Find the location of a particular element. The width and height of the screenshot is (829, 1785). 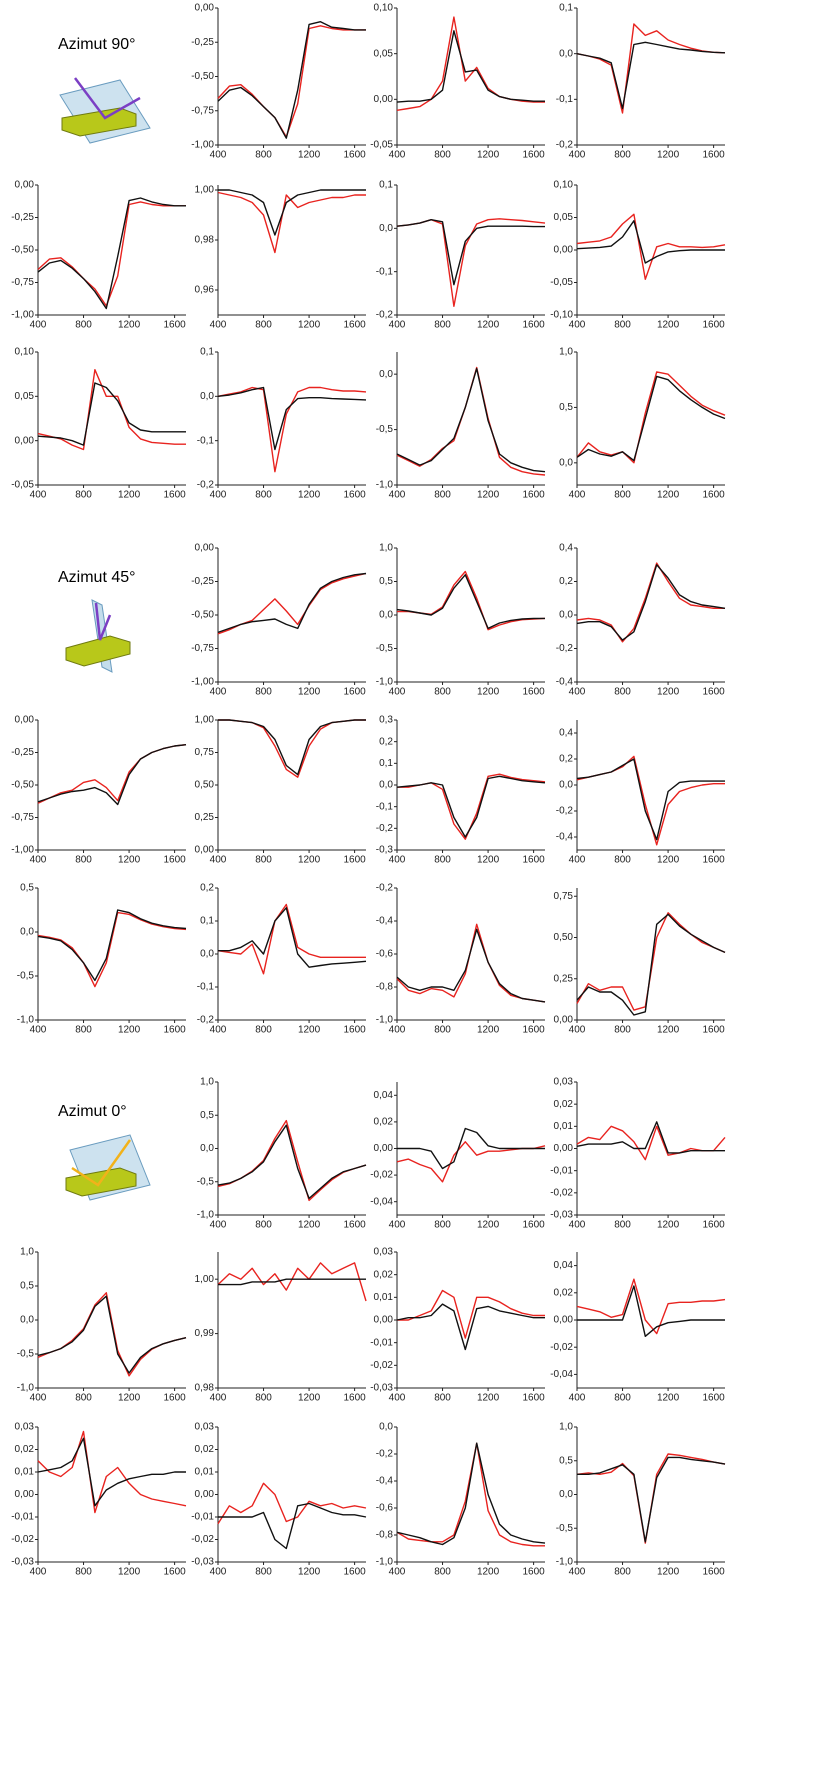

y-tick-label: 0,10 is located at coordinates (384, 8).